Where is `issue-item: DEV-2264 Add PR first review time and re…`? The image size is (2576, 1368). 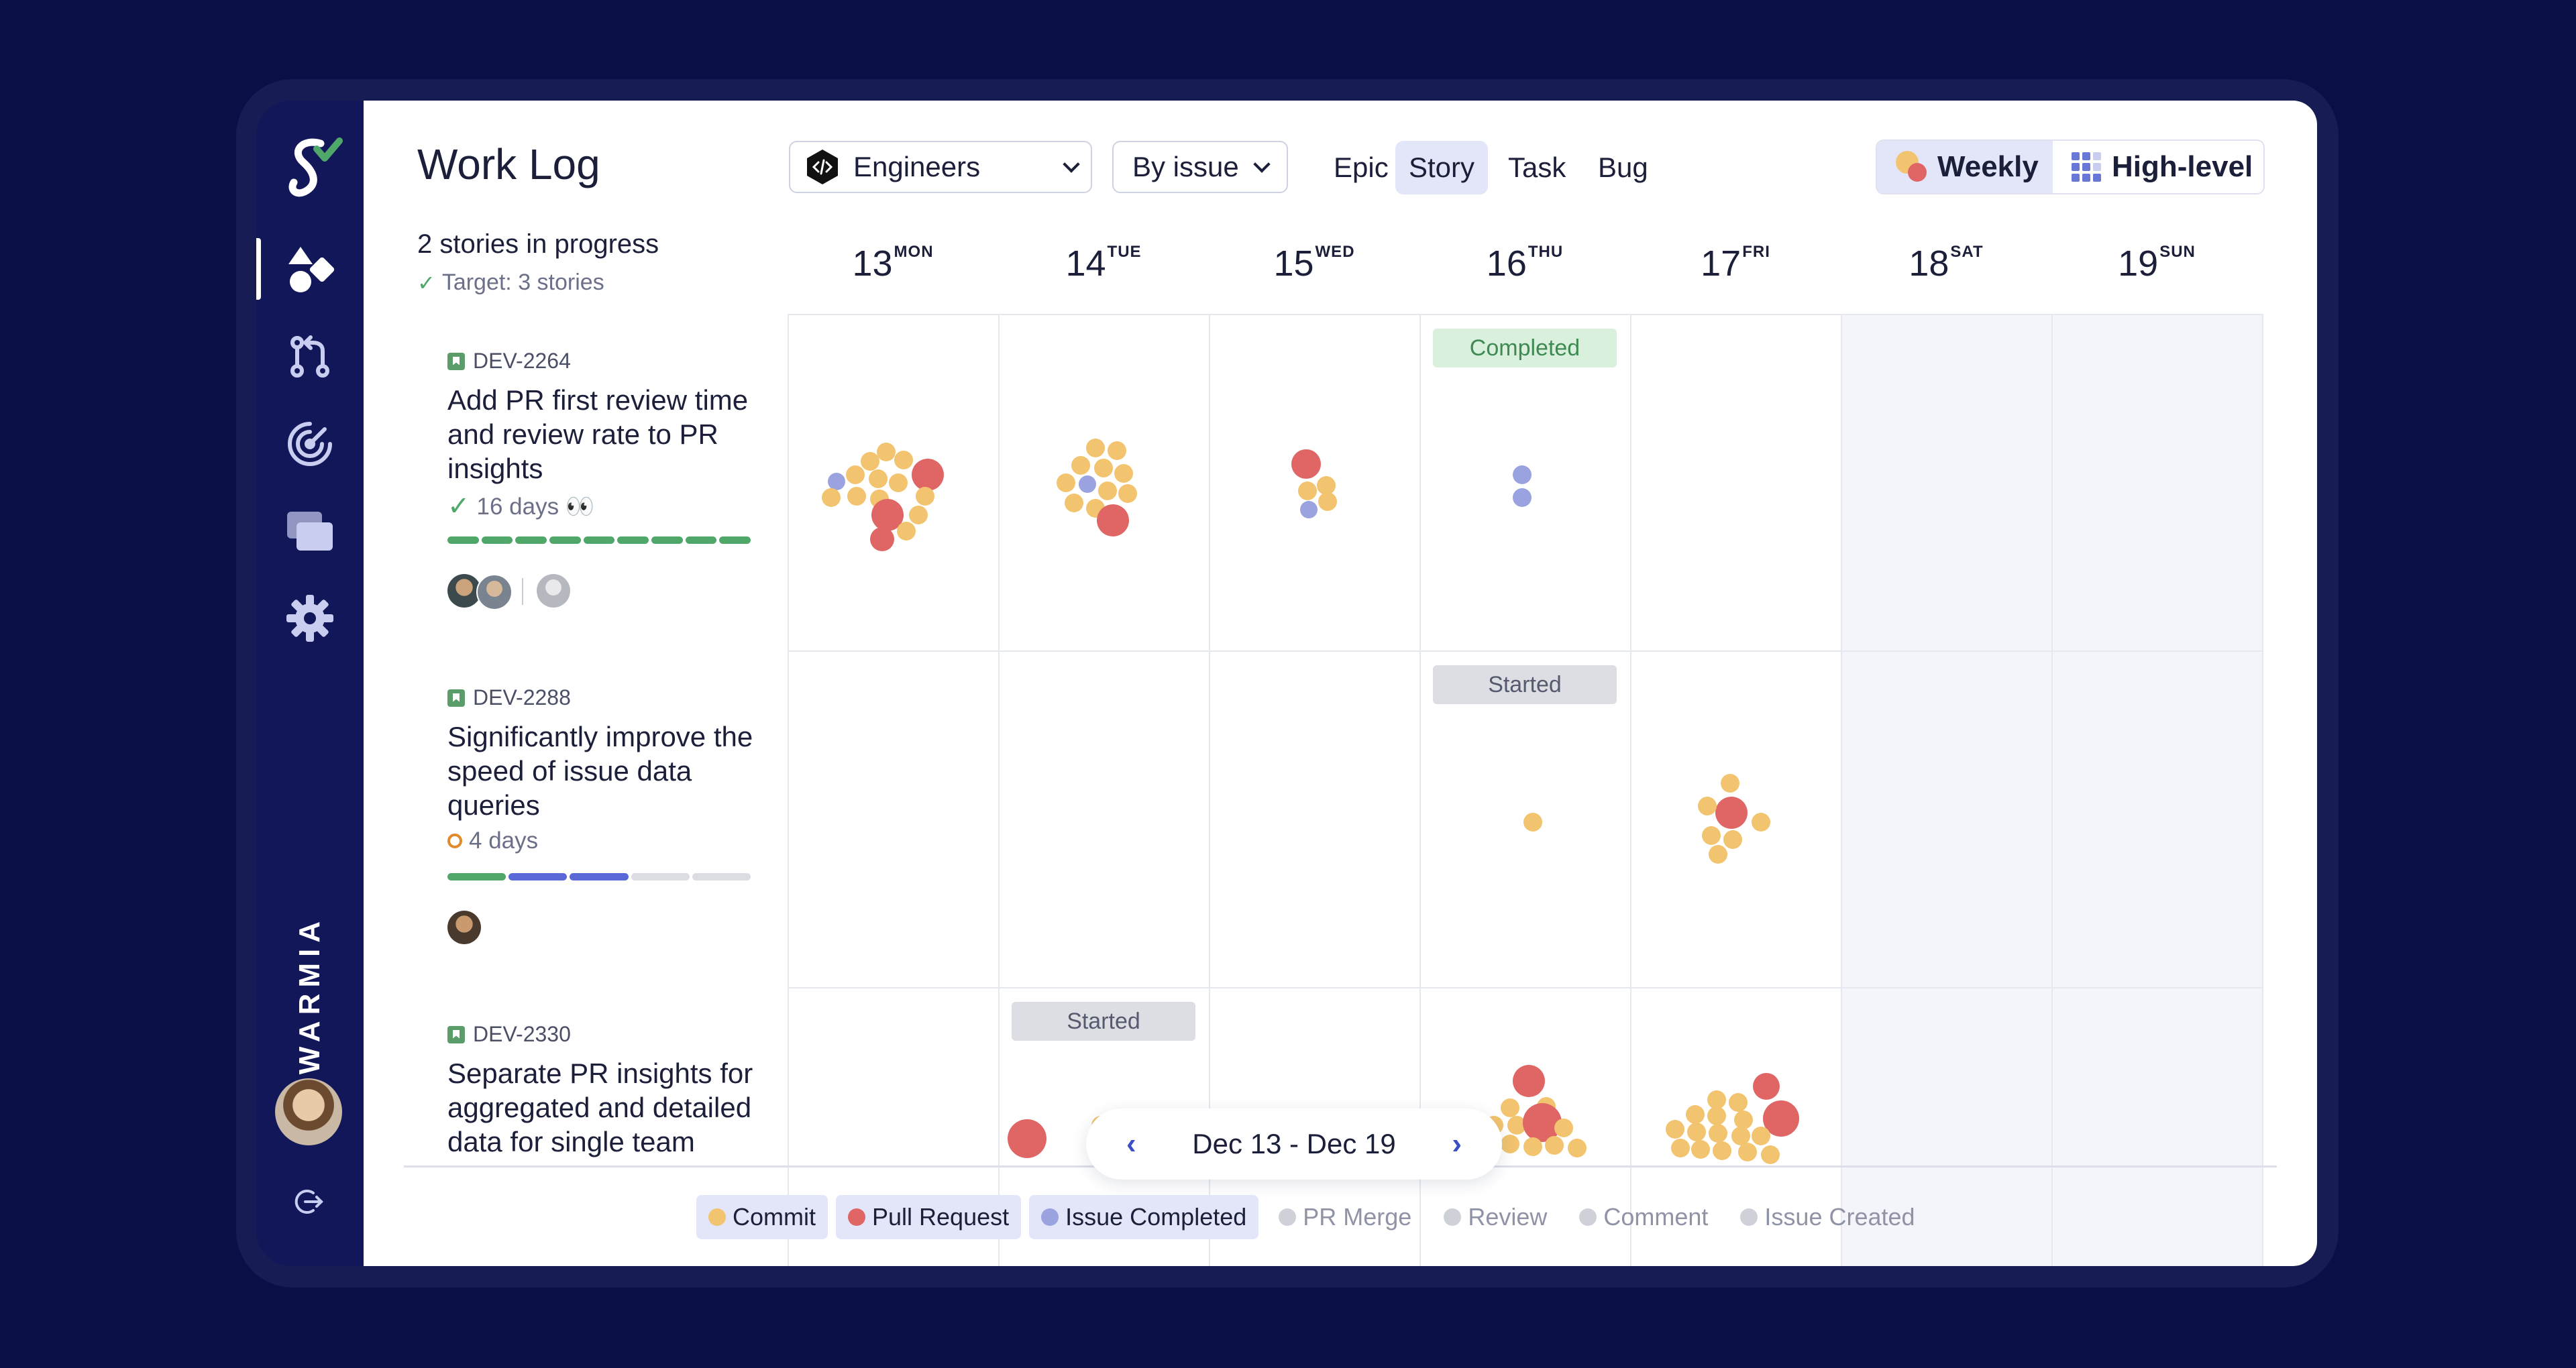 issue-item: DEV-2264 Add PR first review time and re… is located at coordinates (601, 435).